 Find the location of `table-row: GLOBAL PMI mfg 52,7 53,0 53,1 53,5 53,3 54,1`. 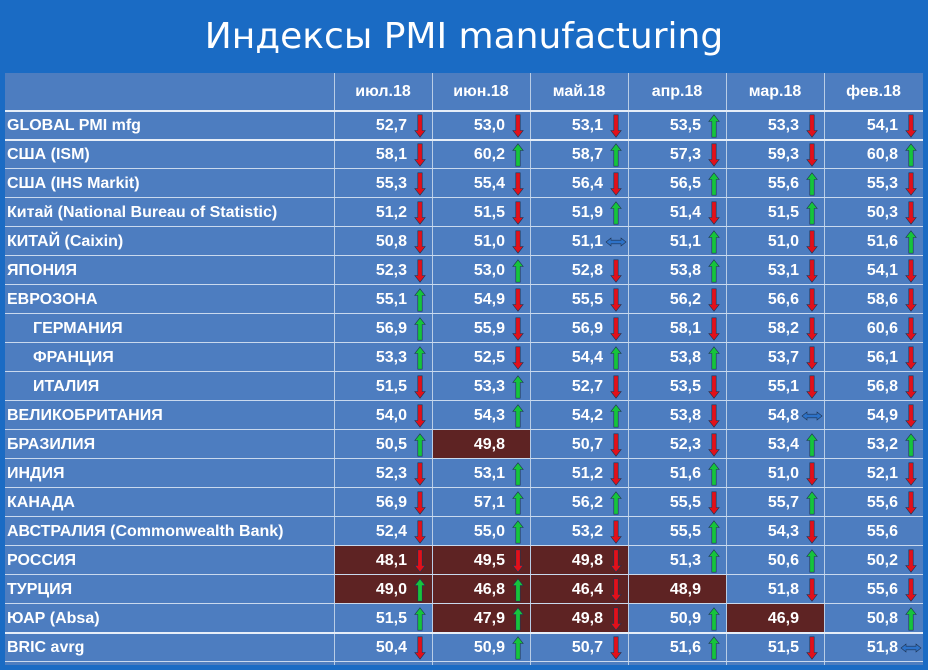

table-row: GLOBAL PMI mfg 52,7 53,0 53,1 53,5 53,3 54,1 is located at coordinates (464, 125).